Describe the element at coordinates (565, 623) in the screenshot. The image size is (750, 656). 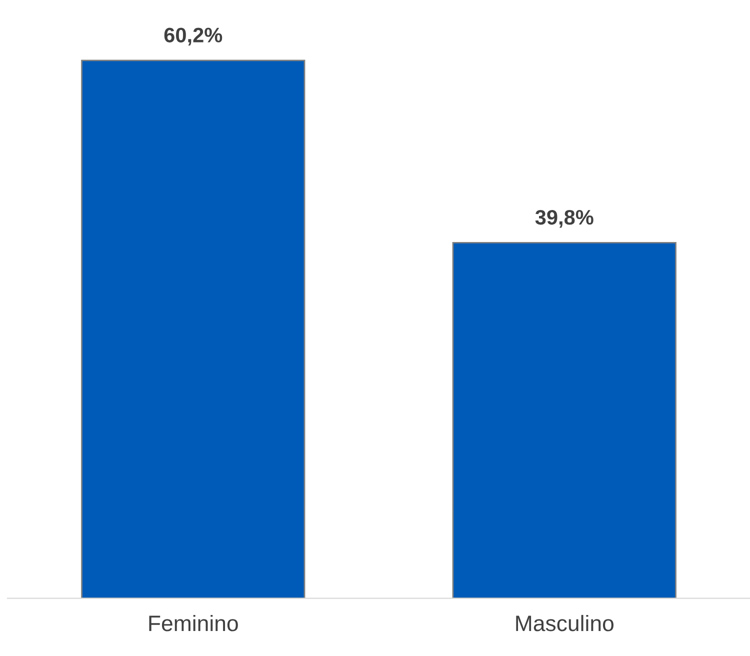
I see `x-tick-label: Masculino` at that location.